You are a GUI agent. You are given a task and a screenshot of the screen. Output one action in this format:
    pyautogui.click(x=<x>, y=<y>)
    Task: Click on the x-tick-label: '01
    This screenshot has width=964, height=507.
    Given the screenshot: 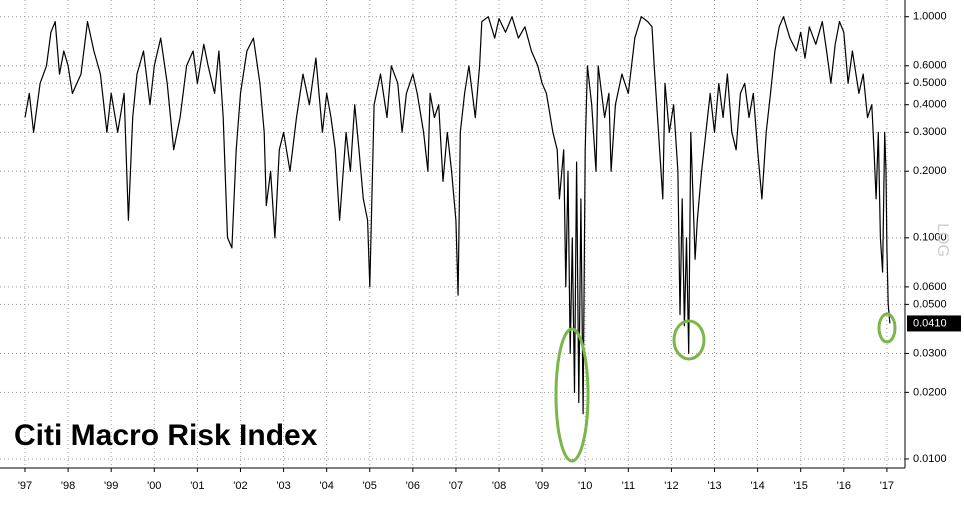 What is the action you would take?
    pyautogui.click(x=197, y=486)
    